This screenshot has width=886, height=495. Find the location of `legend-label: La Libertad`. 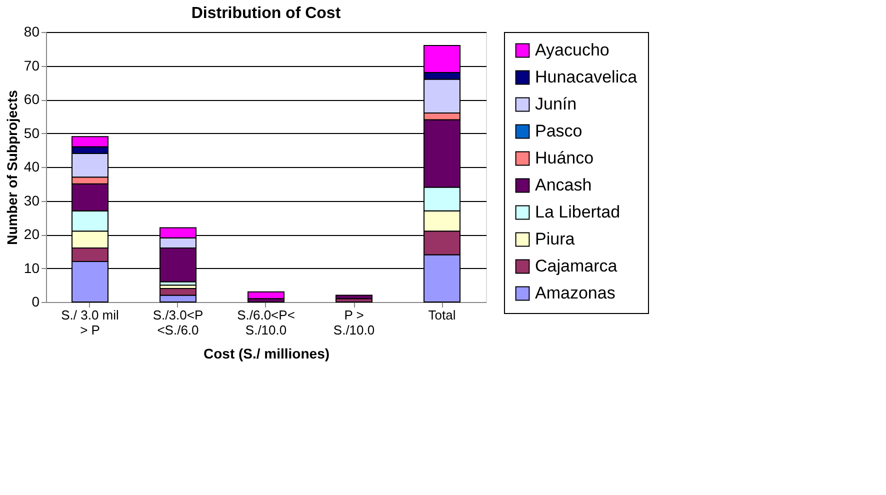

legend-label: La Libertad is located at coordinates (577, 212).